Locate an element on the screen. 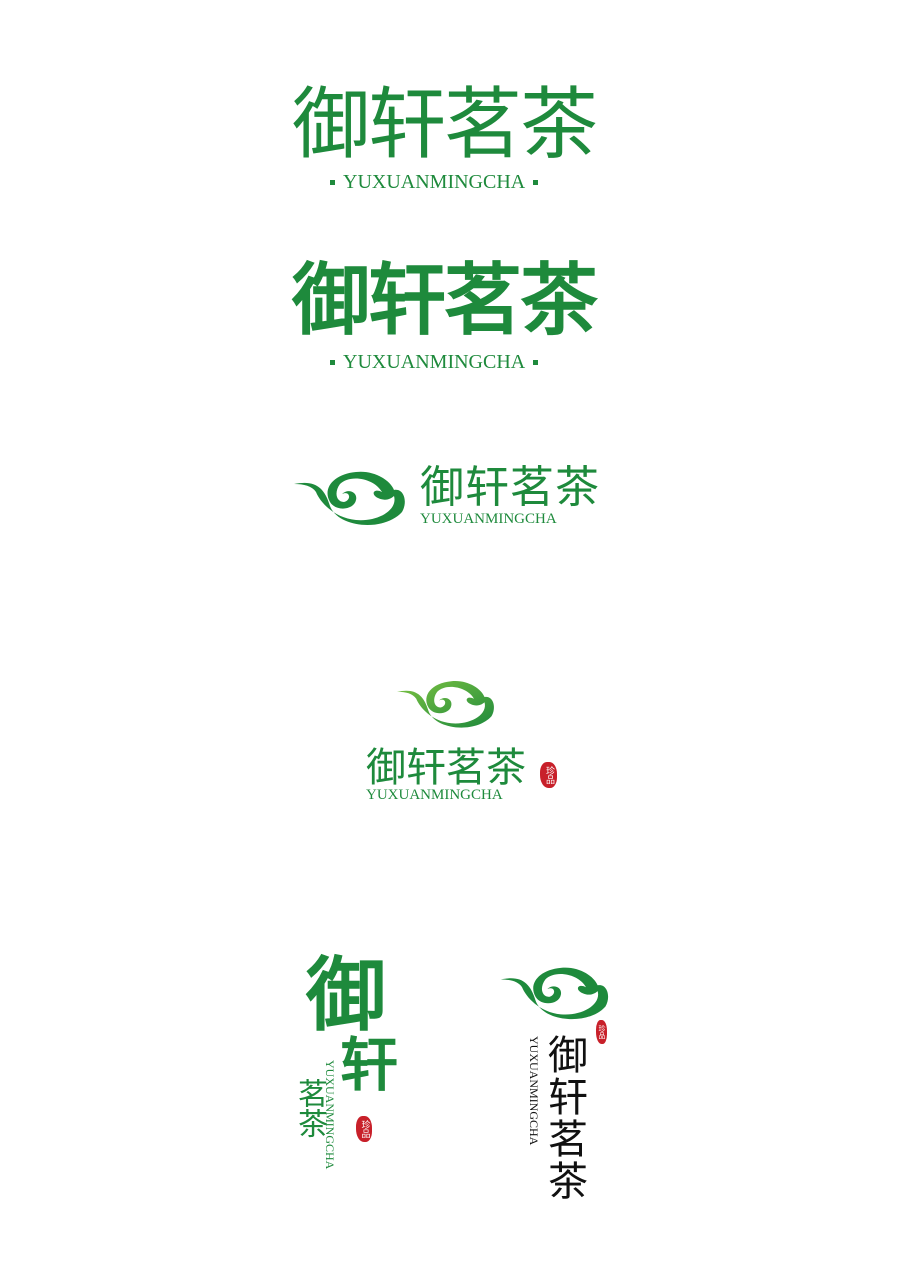 This screenshot has width=900, height=1273. logo6-title: 御轩茗茶 is located at coordinates (564, 1118).